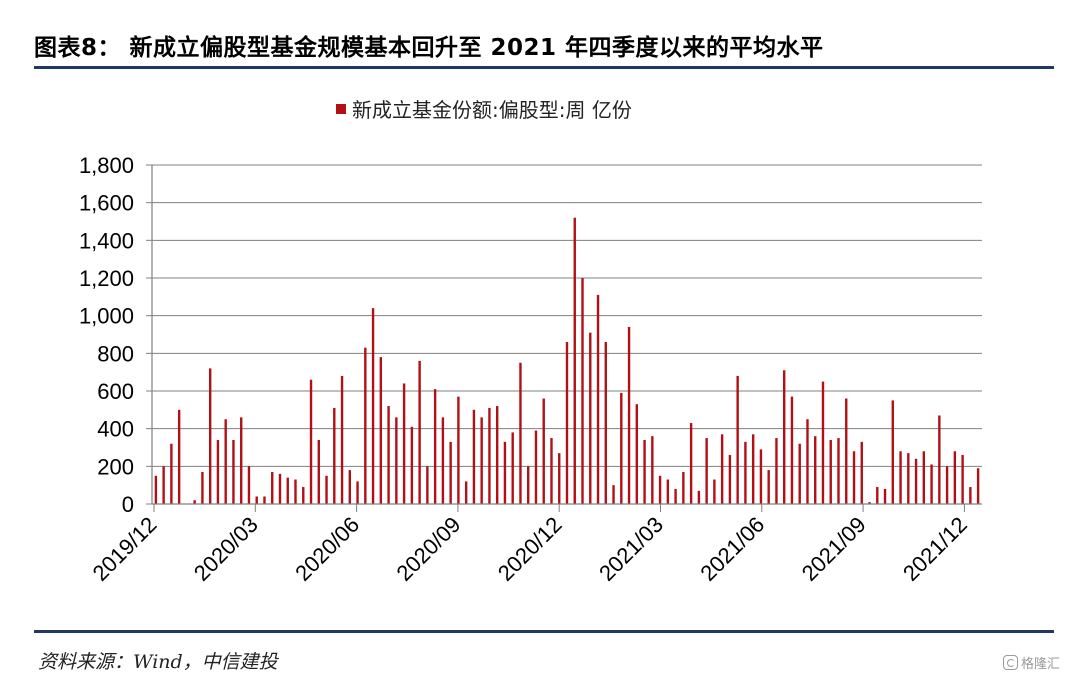  What do you see at coordinates (530, 549) in the screenshot?
I see `x-tick-label: 2020/12` at bounding box center [530, 549].